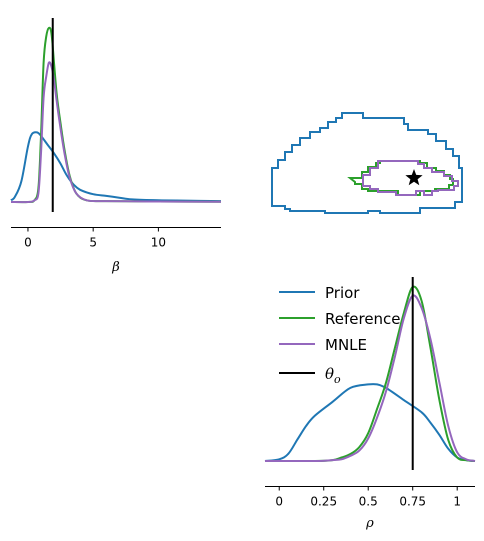  What do you see at coordinates (412, 502) in the screenshot?
I see `rho-tick-label: 0.75` at bounding box center [412, 502].